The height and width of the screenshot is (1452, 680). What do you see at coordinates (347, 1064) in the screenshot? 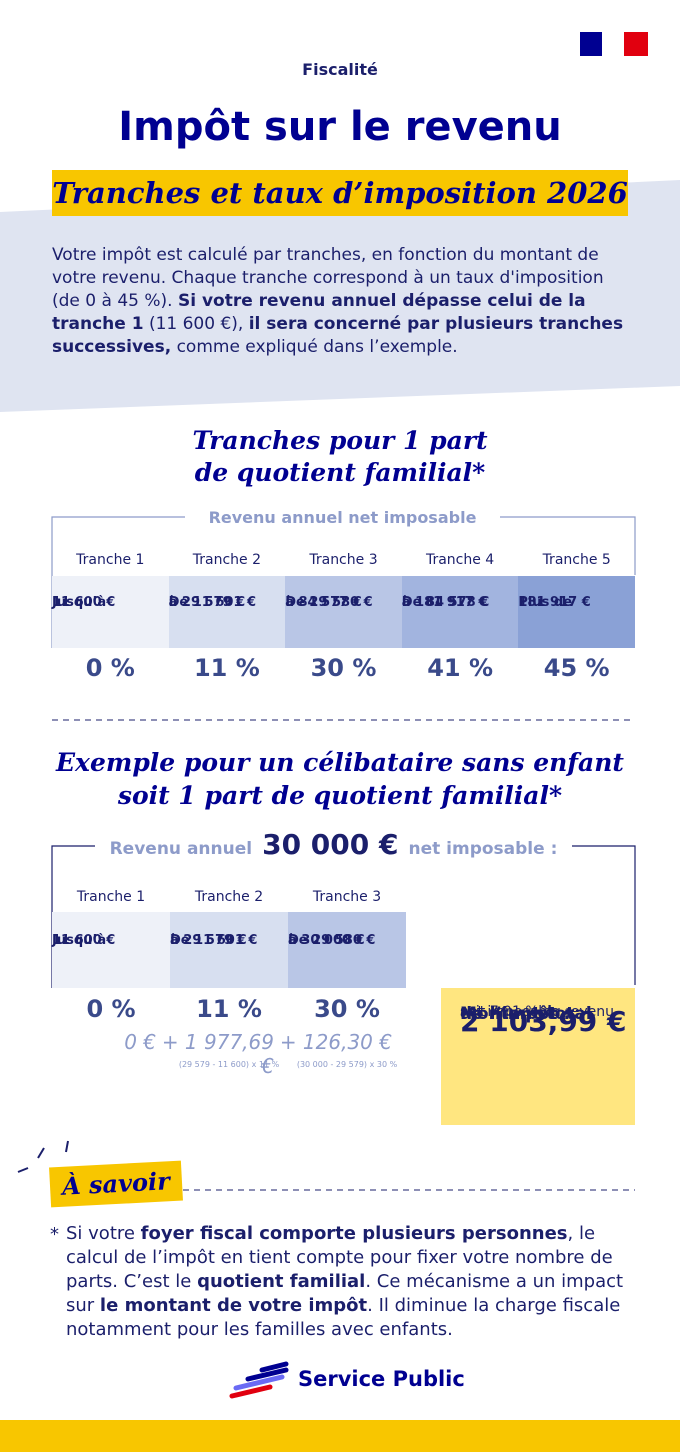
I see `formula: (30 000 - 29 579) x 30 %` at bounding box center [347, 1064].